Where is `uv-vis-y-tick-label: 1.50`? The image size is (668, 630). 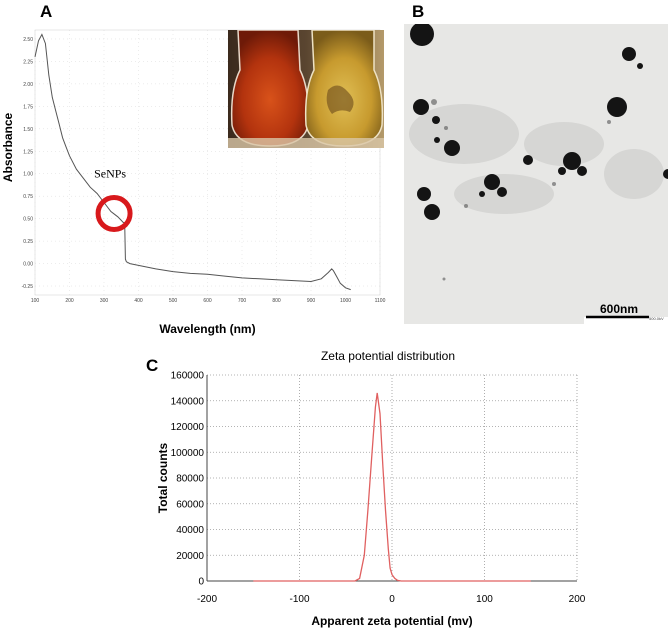
uv-vis-y-tick-label: 1.50 is located at coordinates (28, 130).